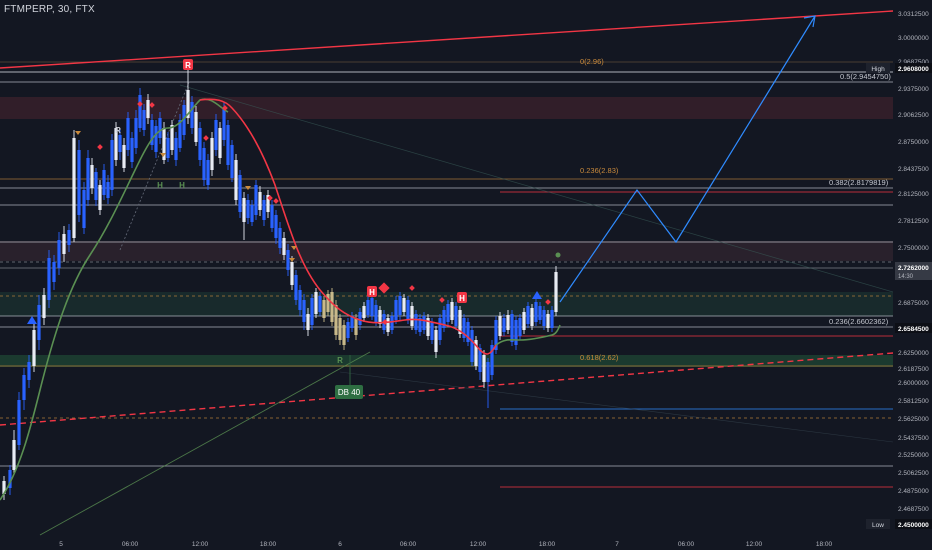 This screenshot has height=550, width=932. What do you see at coordinates (913, 62) in the screenshot?
I see `price-tick-2: 2.9687500` at bounding box center [913, 62].